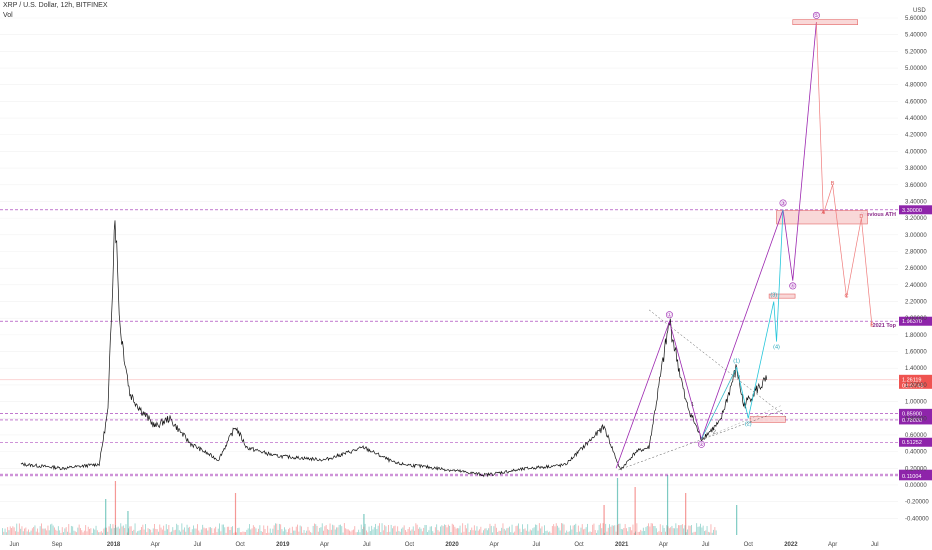 This screenshot has height=550, width=932. What do you see at coordinates (916, 286) in the screenshot?
I see `y-tick-label: 2.40000` at bounding box center [916, 286].